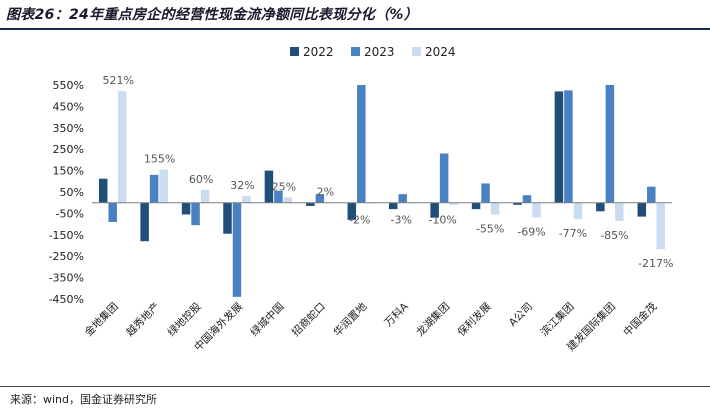  Describe the element at coordinates (242, 185) in the screenshot. I see `data-label-2024: 32%` at that location.